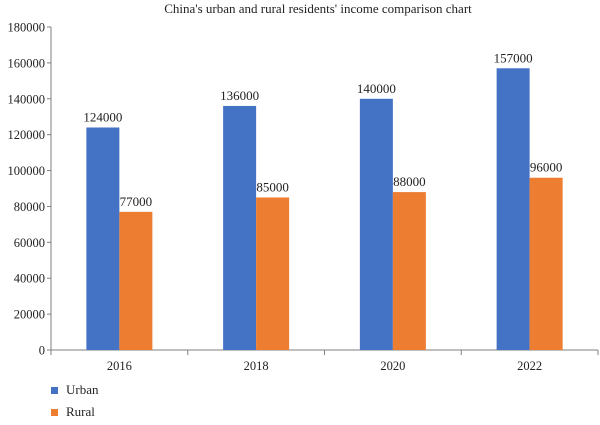 The height and width of the screenshot is (425, 600). What do you see at coordinates (256, 366) in the screenshot?
I see `x-tick-label: 2018` at bounding box center [256, 366].